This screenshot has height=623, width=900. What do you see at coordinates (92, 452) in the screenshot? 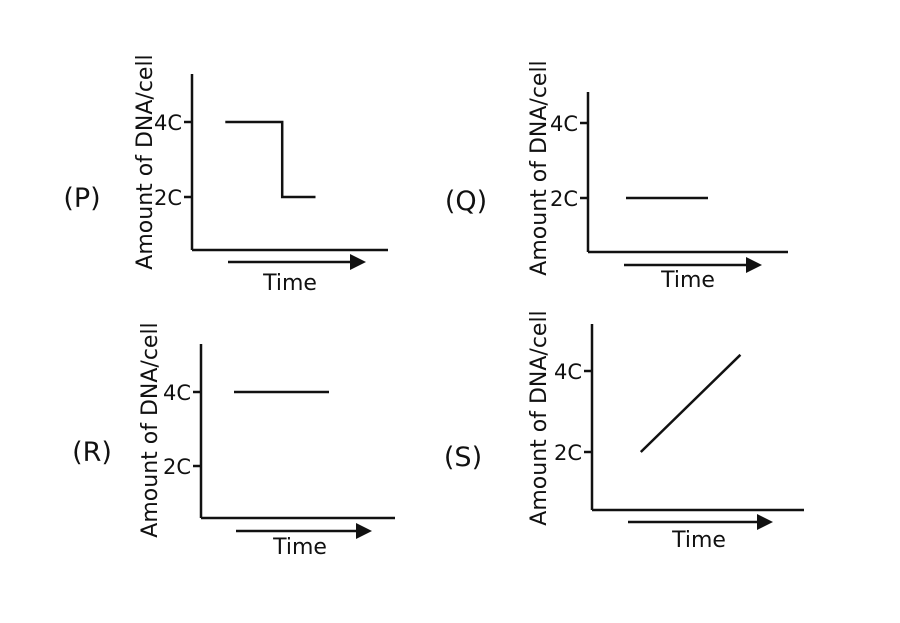
I see `panel-label: (R)` at bounding box center [92, 452].